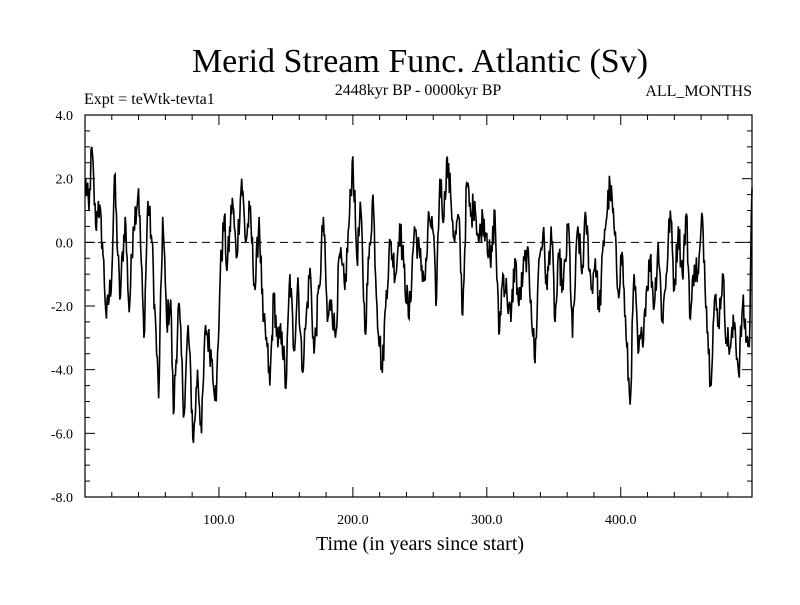 The height and width of the screenshot is (605, 800). Describe the element at coordinates (418, 90) in the screenshot. I see `chart-subtitle-period: 2448kyr BP - 0000kyr BP` at that location.